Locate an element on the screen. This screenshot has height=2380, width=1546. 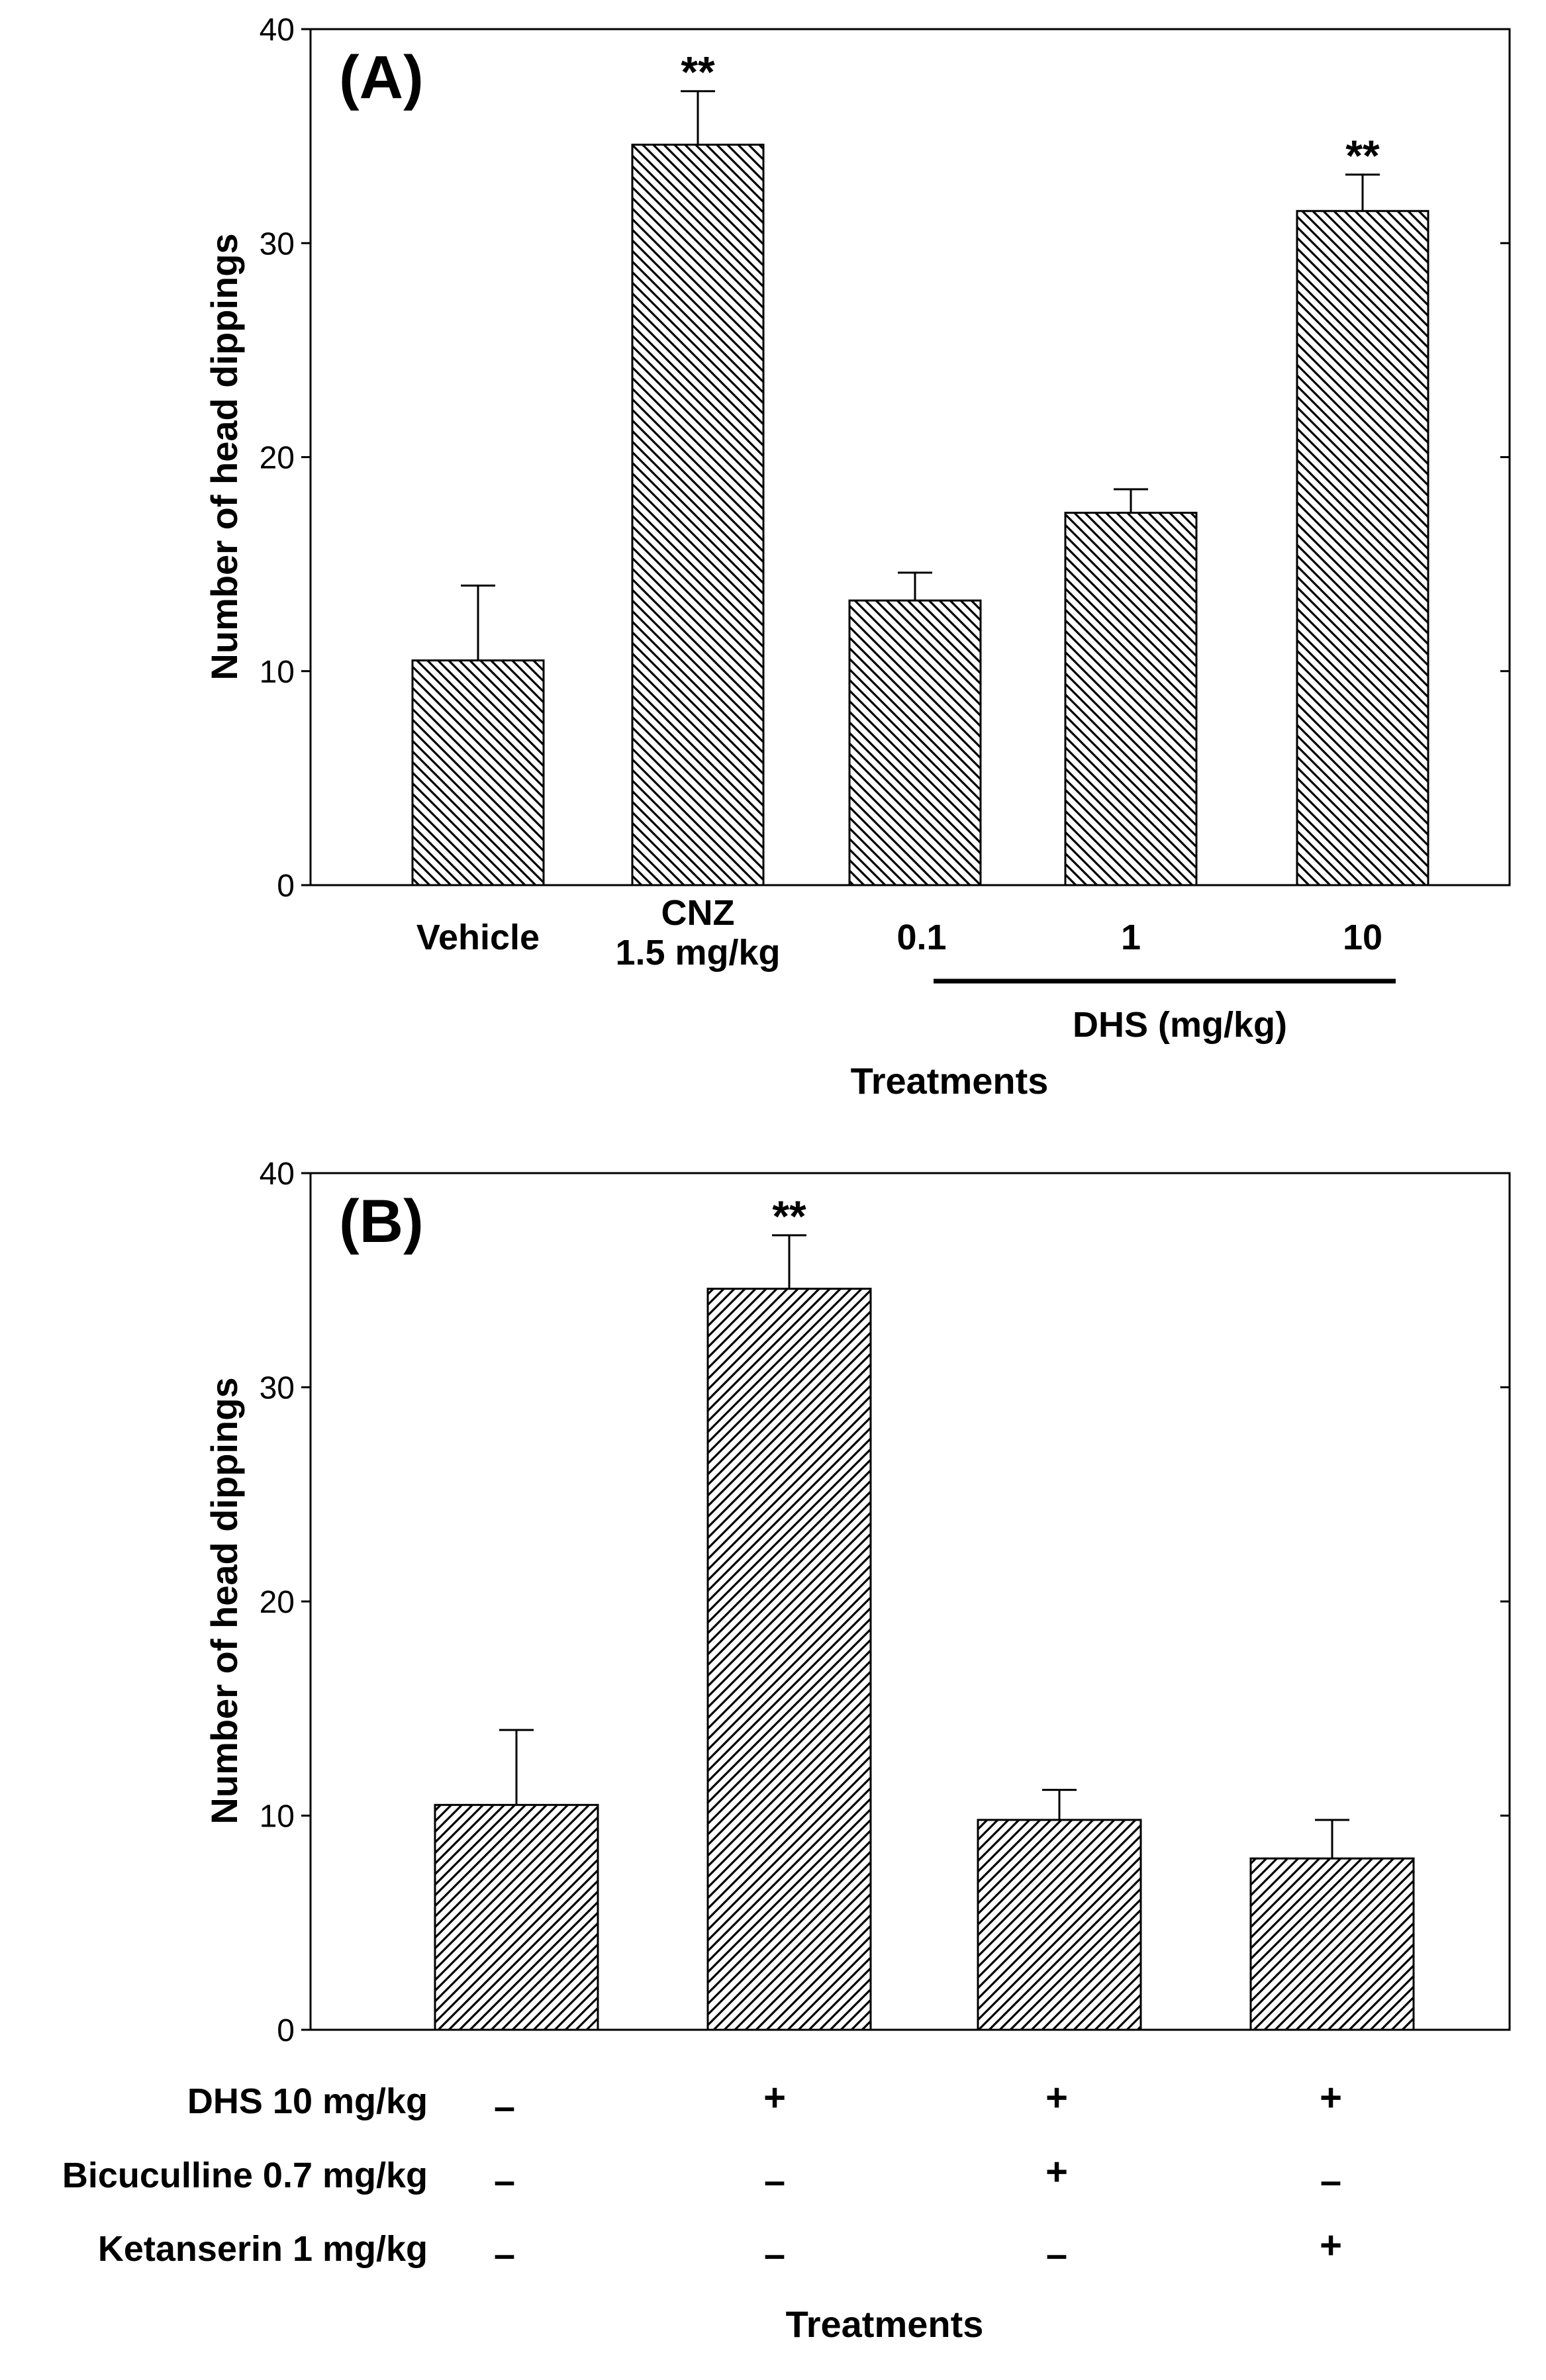
panel-a-y-axis-title: Number of head dippings is located at coordinates (224, 456).